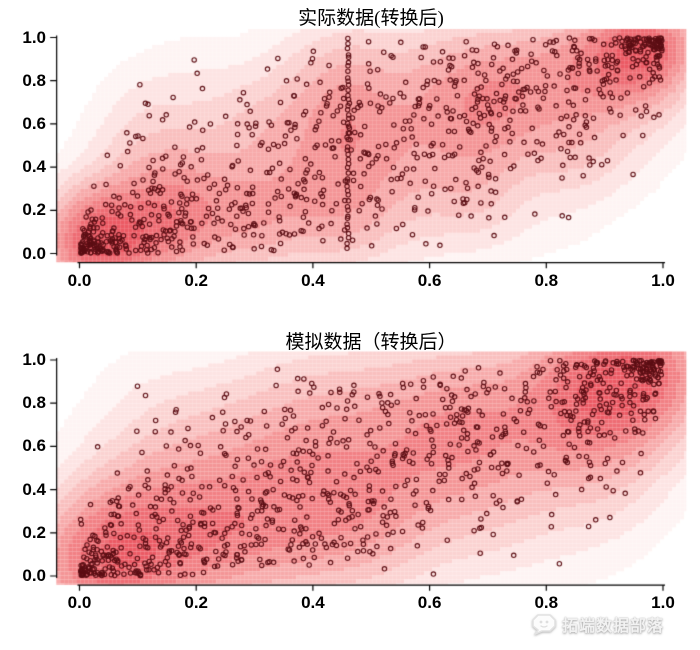  I want to click on watermark: 拓端数据部落, so click(597, 624).